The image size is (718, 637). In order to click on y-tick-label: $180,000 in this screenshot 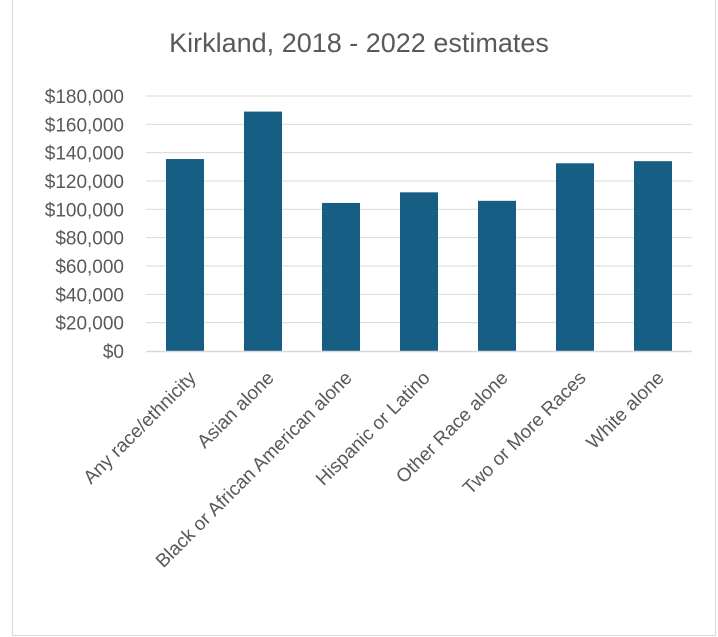, I will do `click(84, 97)`.